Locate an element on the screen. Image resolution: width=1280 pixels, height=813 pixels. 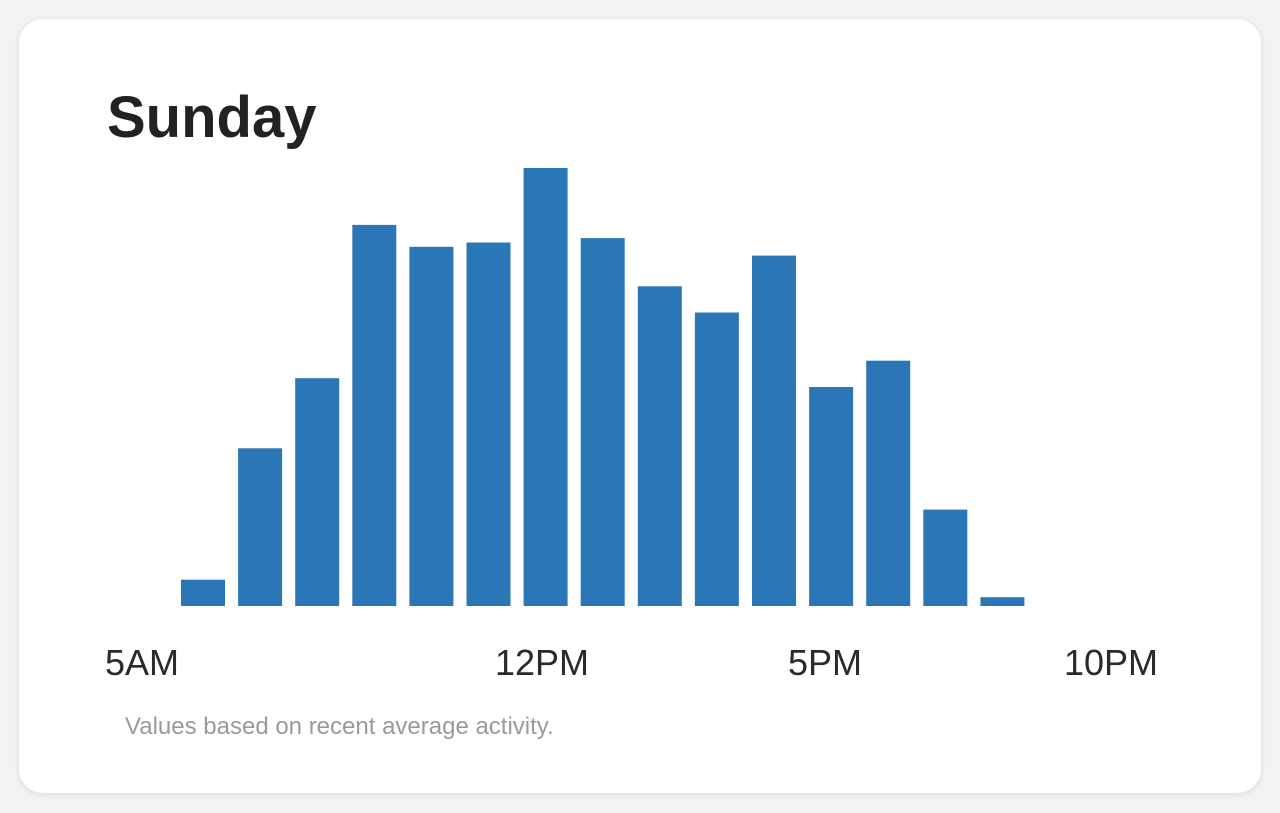
bar-1PM is located at coordinates (602, 422).